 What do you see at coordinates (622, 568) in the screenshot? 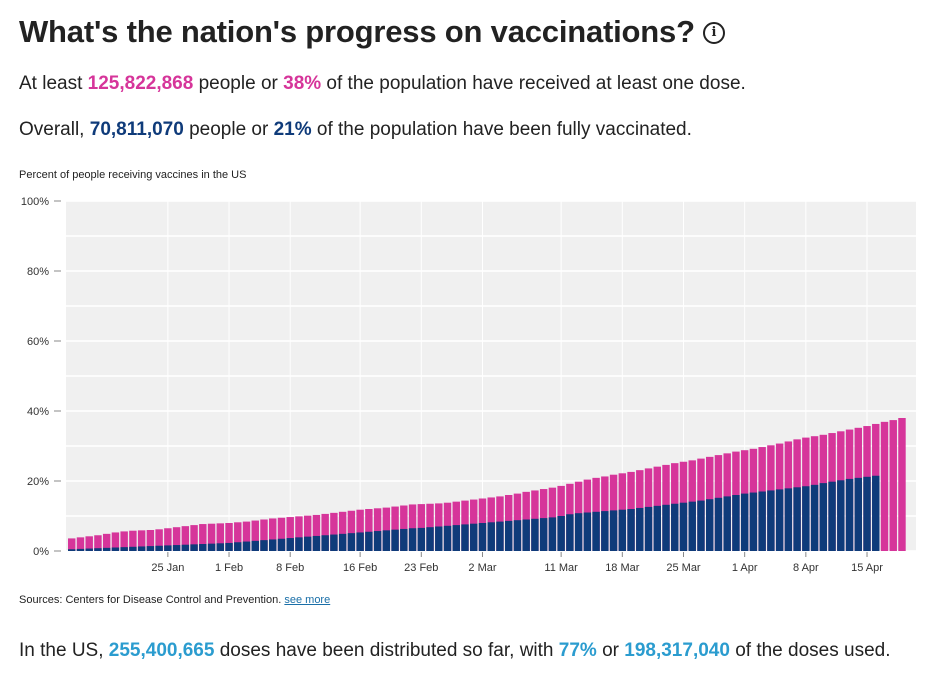
I see `x-tick-label: 18 Mar` at bounding box center [622, 568].